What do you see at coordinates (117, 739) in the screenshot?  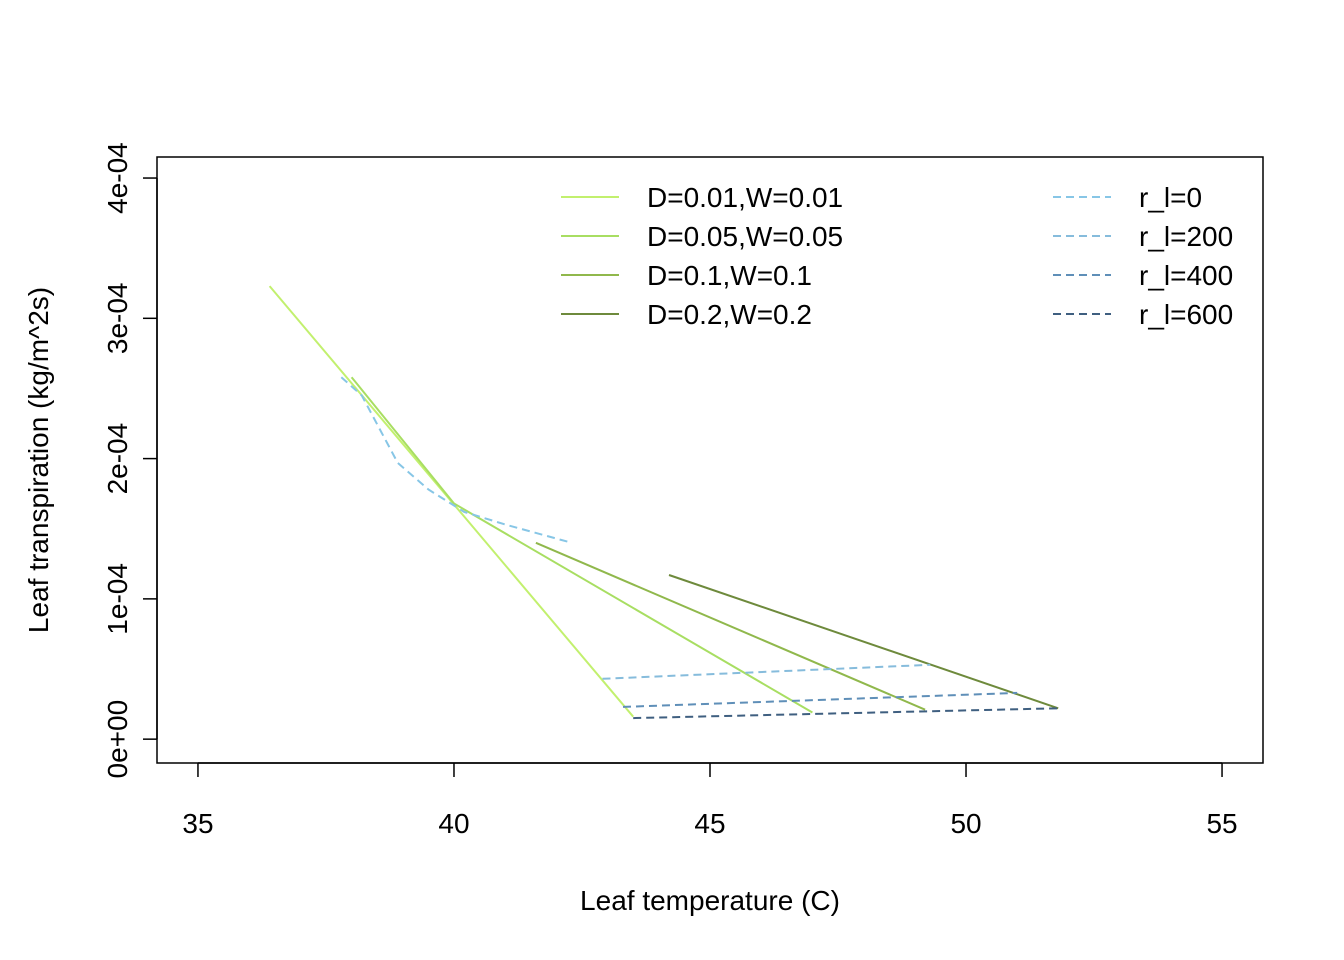 I see `y-tick-label: 0e+00` at bounding box center [117, 739].